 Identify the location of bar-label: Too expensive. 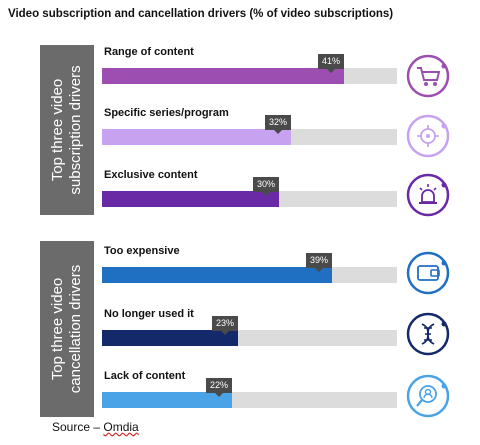
(142, 251).